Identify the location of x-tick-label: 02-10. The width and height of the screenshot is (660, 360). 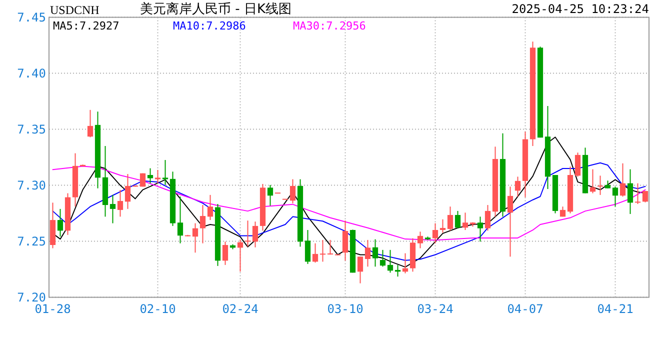
(158, 309).